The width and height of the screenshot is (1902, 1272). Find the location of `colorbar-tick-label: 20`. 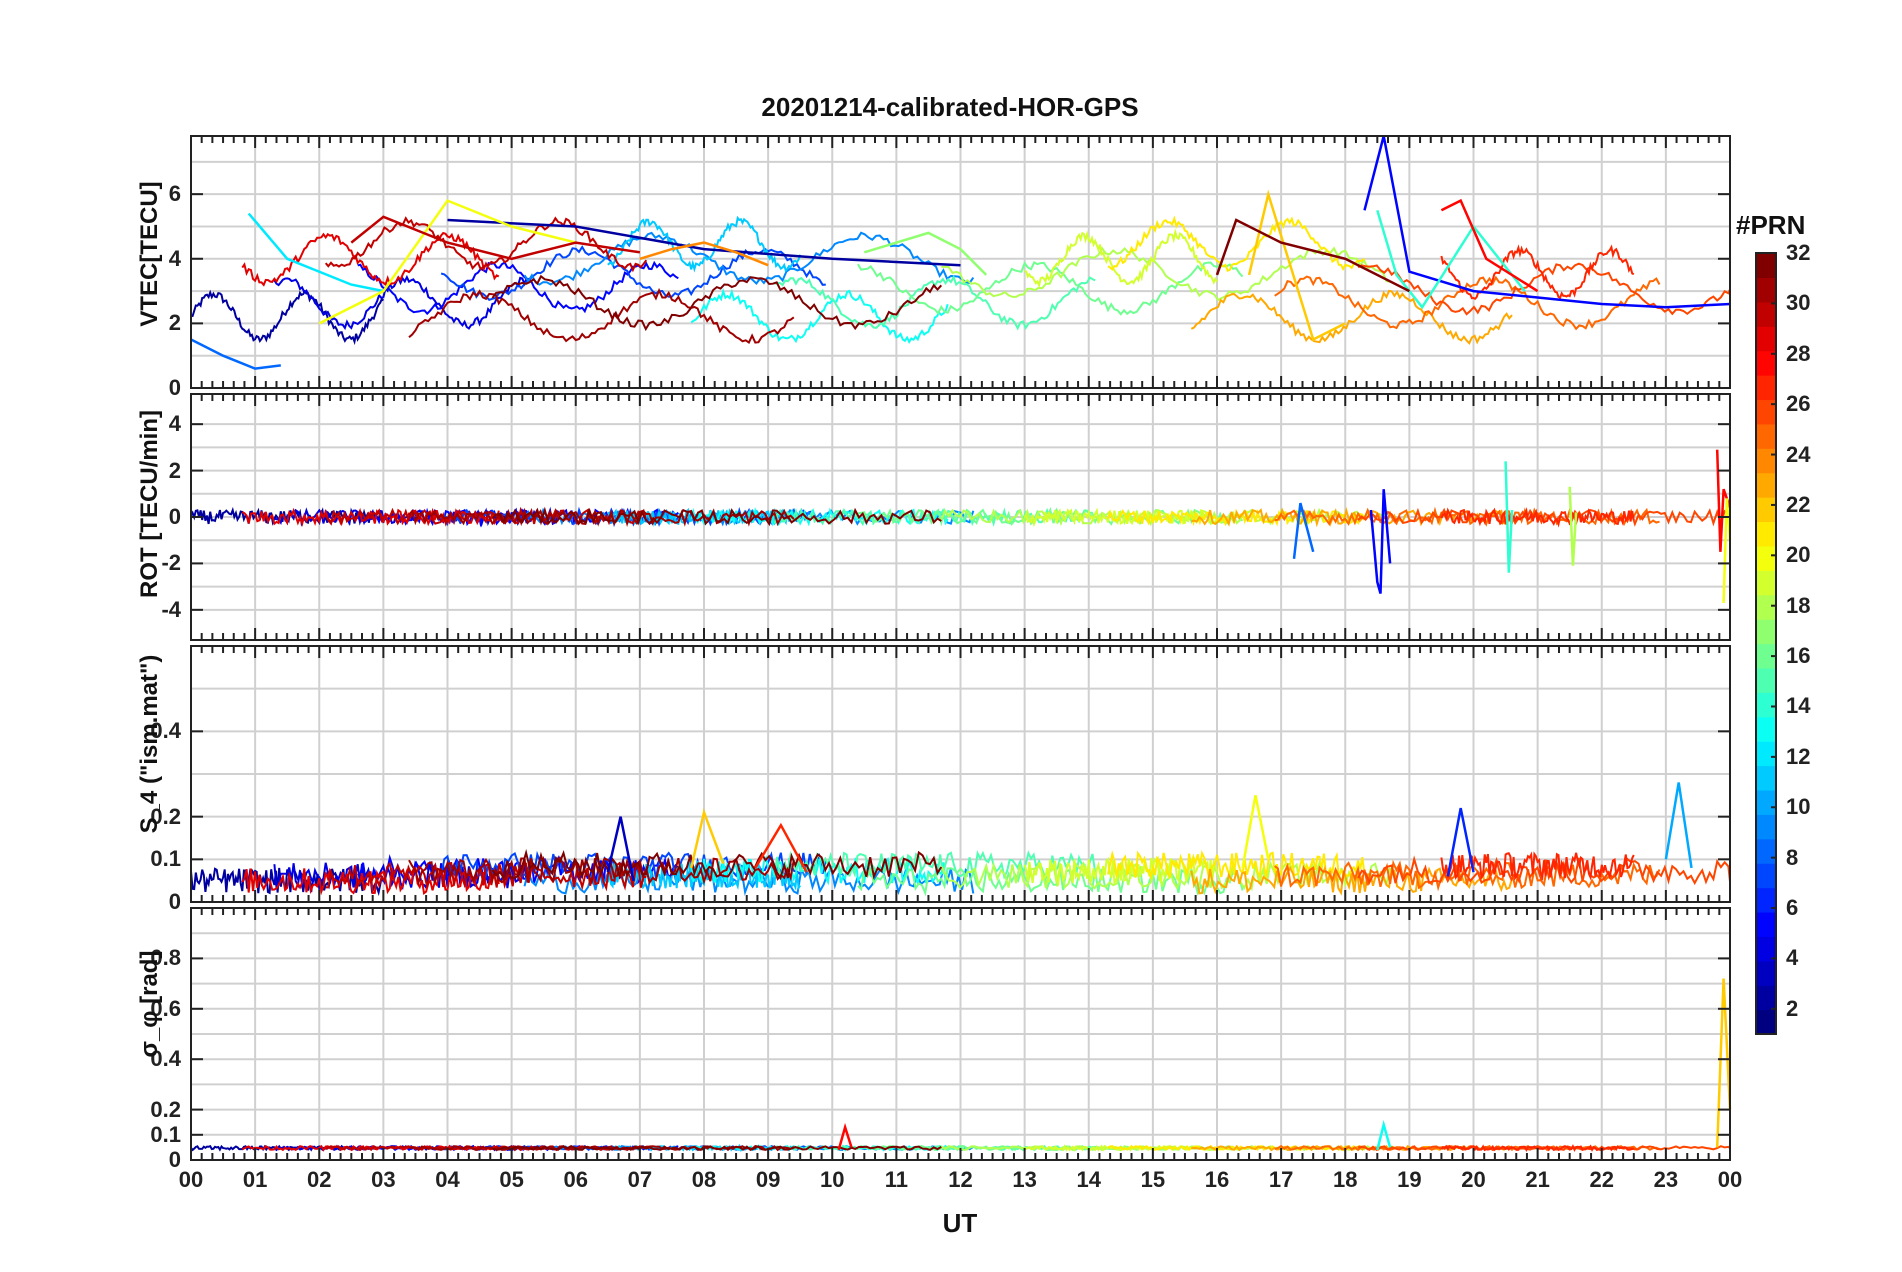

colorbar-tick-label: 20 is located at coordinates (1798, 555).